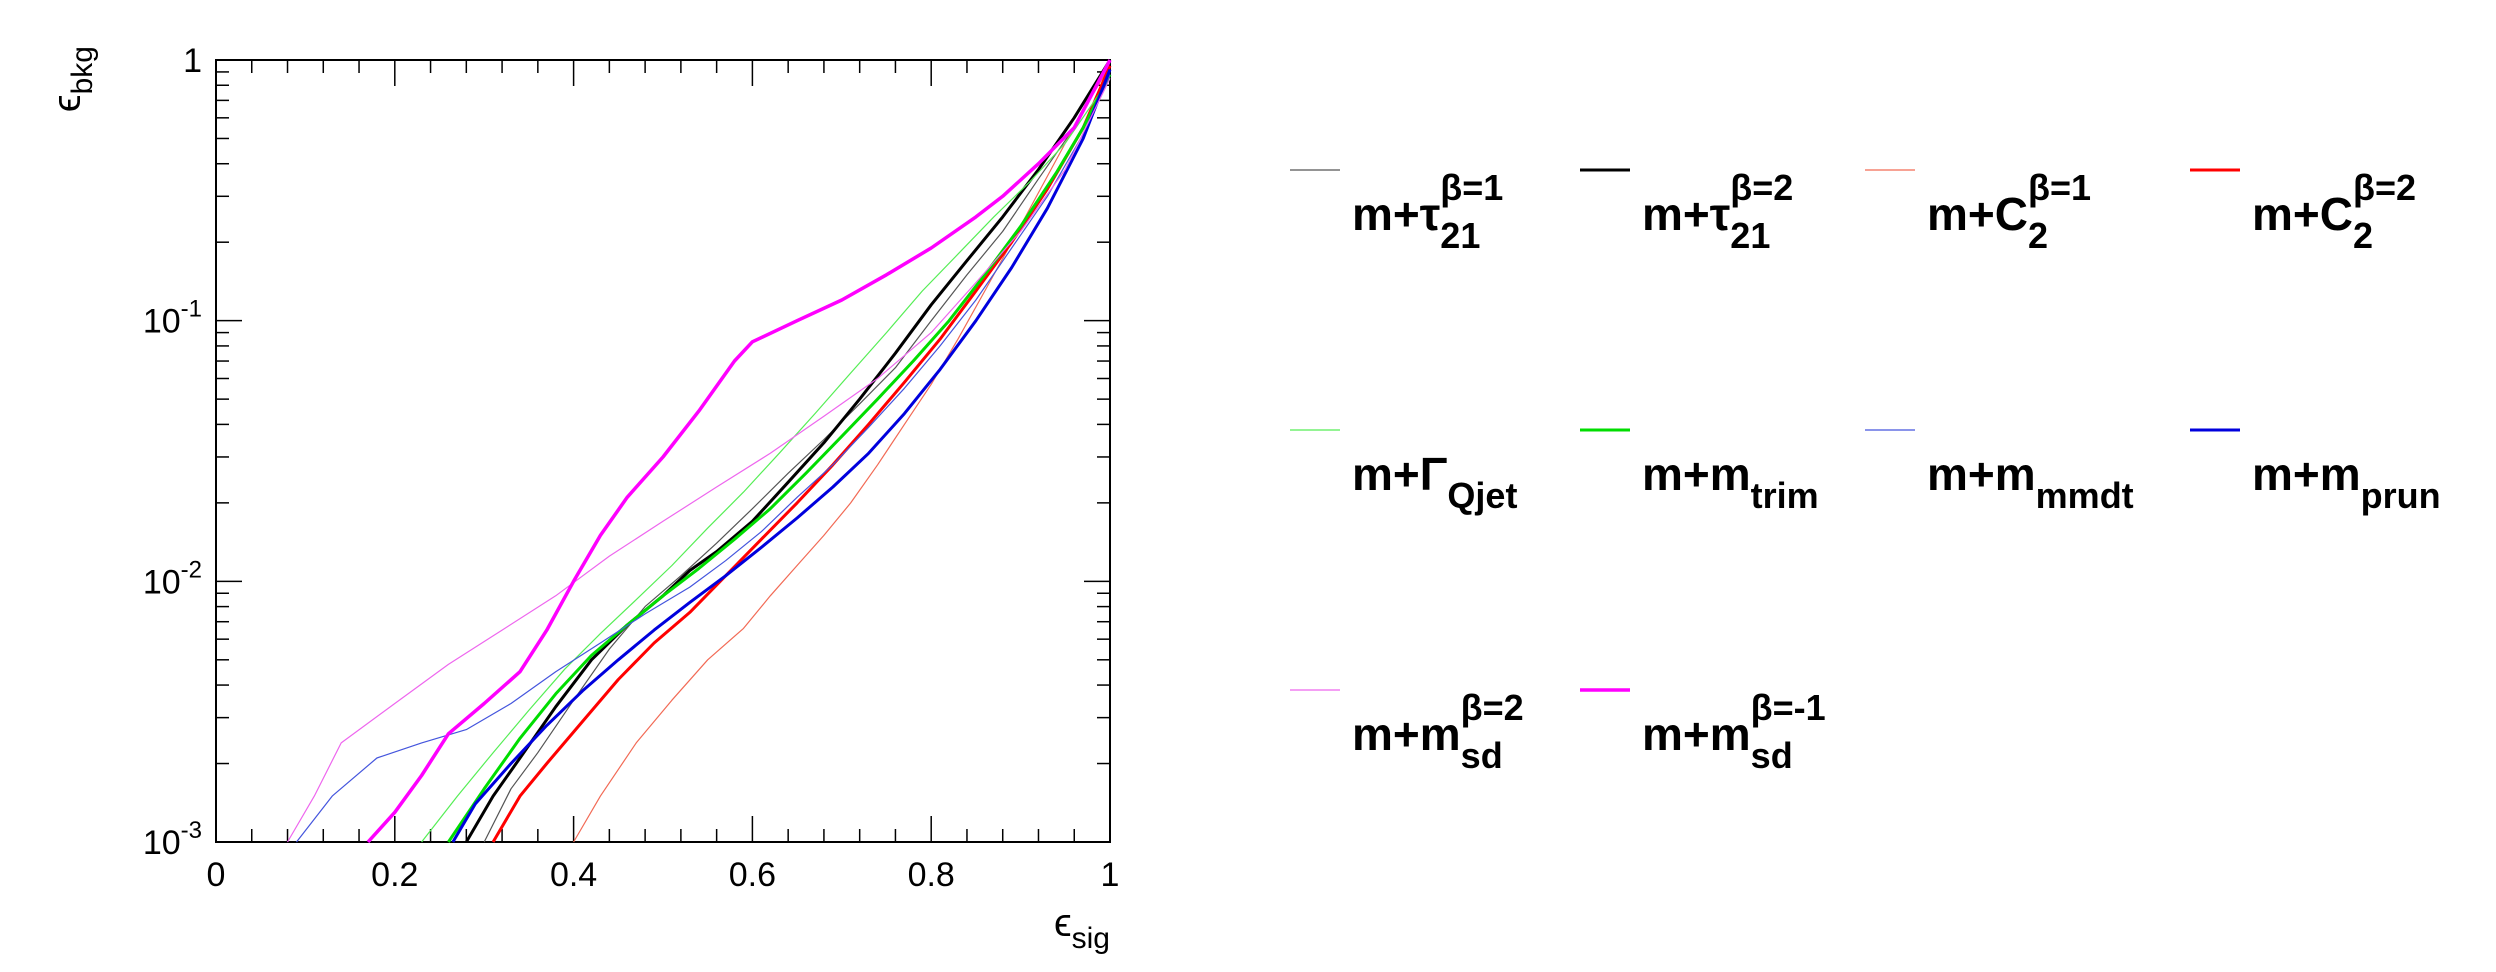 The height and width of the screenshot is (972, 2496). Describe the element at coordinates (172, 839) in the screenshot. I see `y-tick-label: 10⁻³` at that location.